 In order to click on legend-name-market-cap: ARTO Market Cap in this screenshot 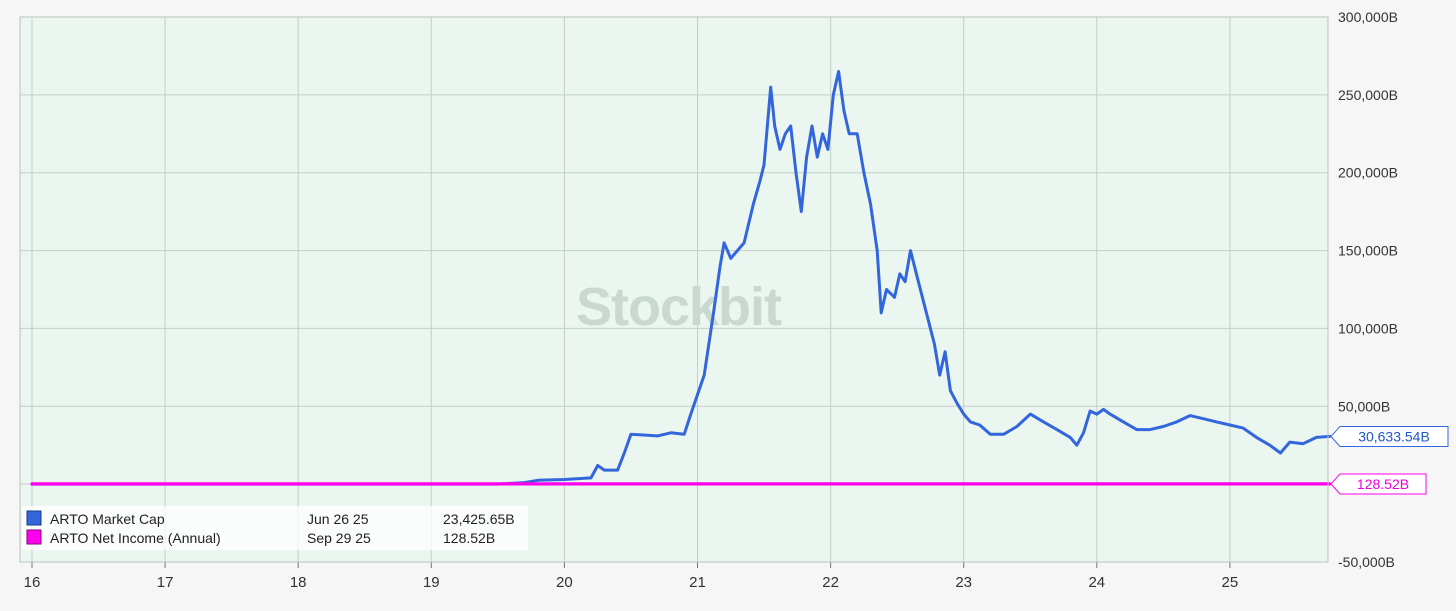, I will do `click(107, 519)`.